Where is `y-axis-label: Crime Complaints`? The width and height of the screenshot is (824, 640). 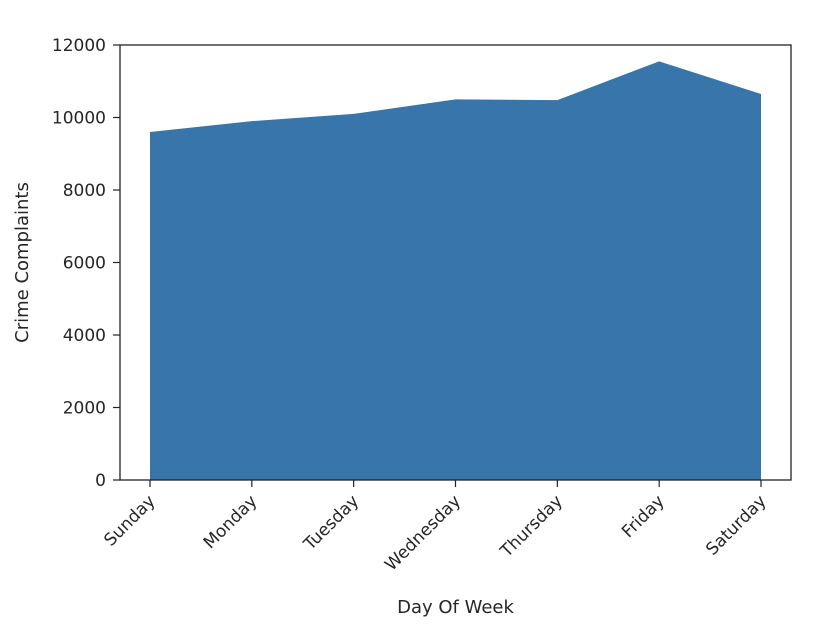 y-axis-label: Crime Complaints is located at coordinates (22, 262).